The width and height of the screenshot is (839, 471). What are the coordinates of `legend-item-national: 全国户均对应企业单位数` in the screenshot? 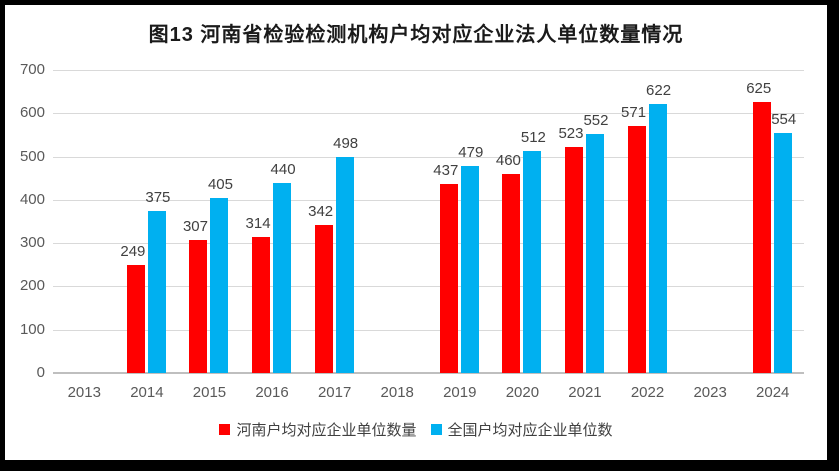 It's located at (521, 429).